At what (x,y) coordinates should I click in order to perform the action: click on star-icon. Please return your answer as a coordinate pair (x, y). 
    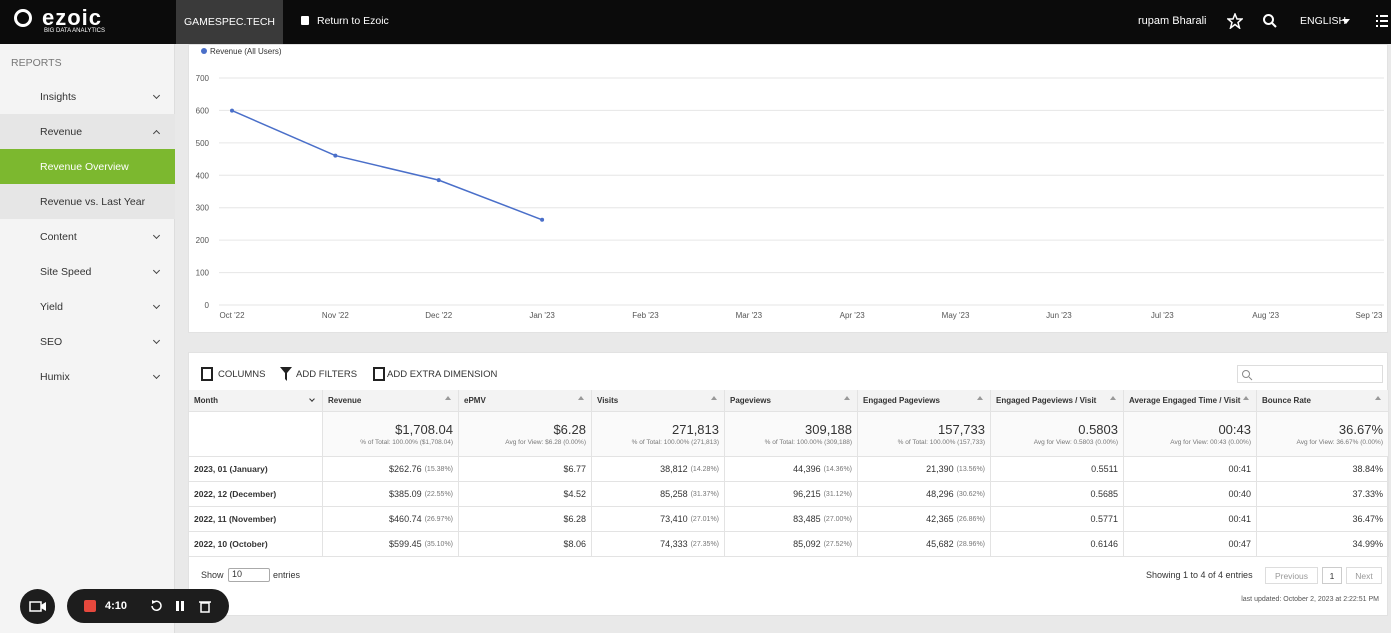
    Looking at the image, I should click on (1235, 21).